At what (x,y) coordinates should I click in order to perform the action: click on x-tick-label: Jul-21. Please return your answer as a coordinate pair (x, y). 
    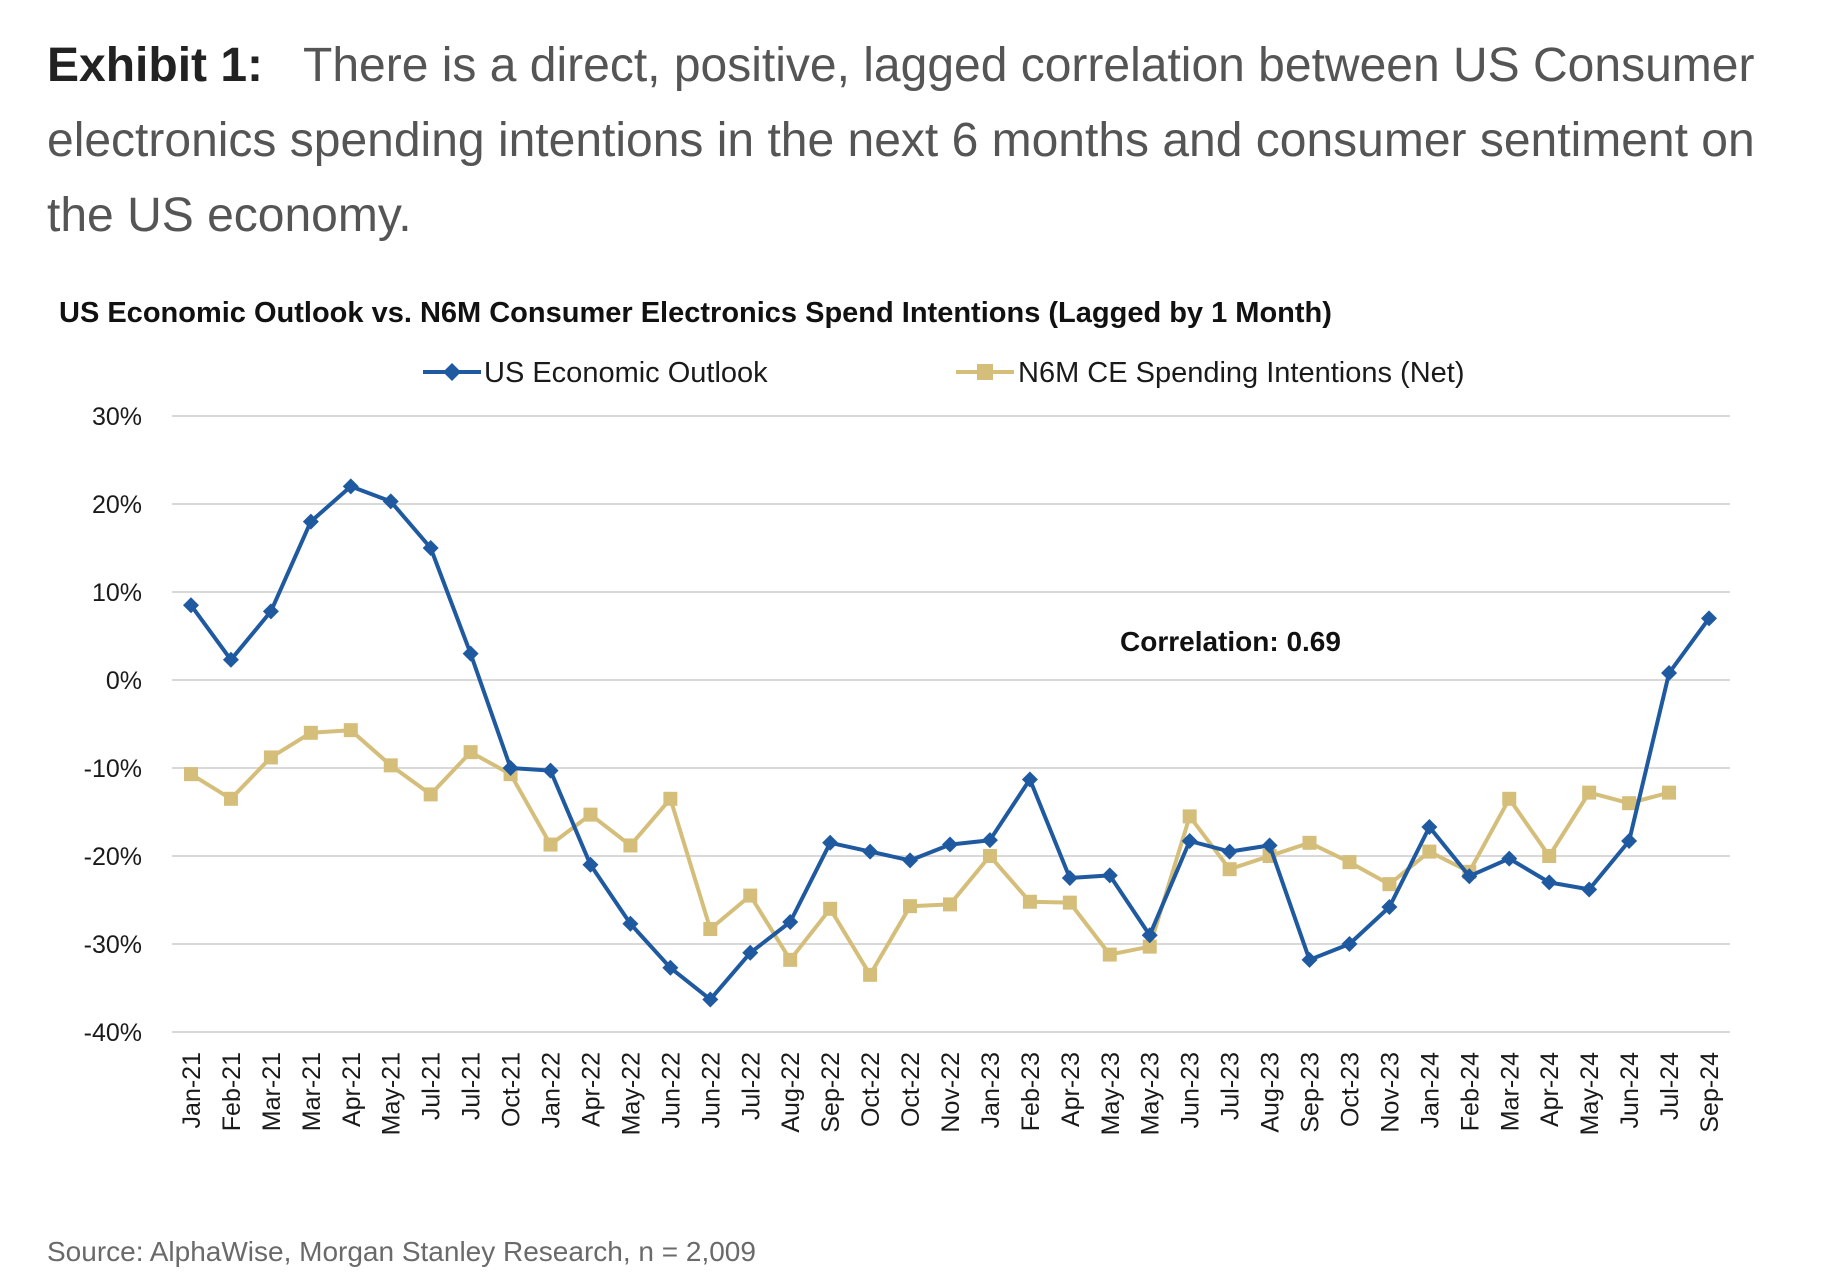
    Looking at the image, I should click on (432, 1086).